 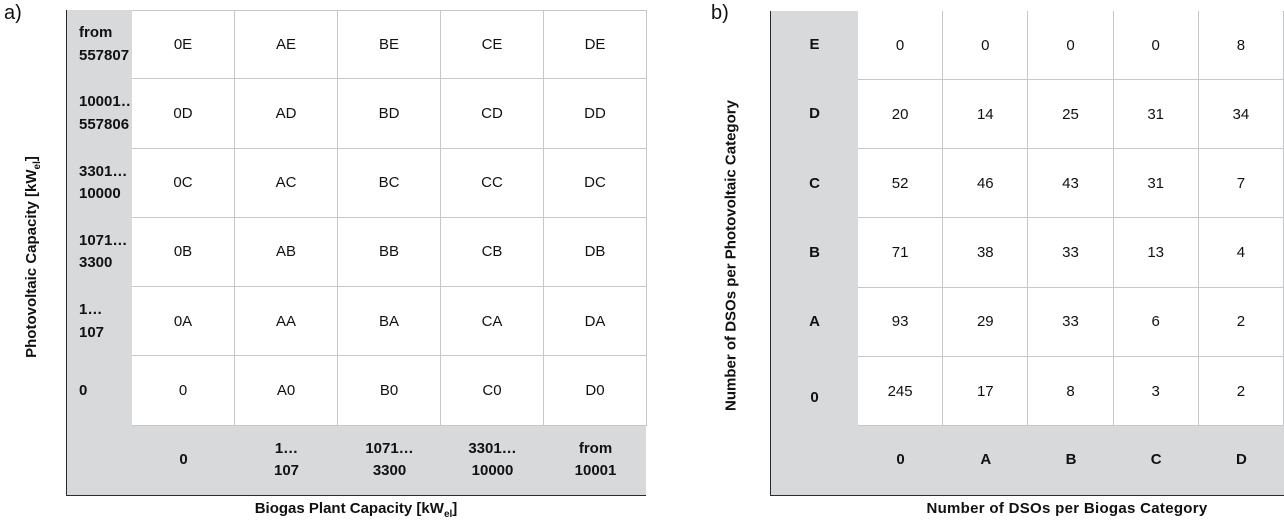 I want to click on table-cell: 0D, so click(x=183, y=114).